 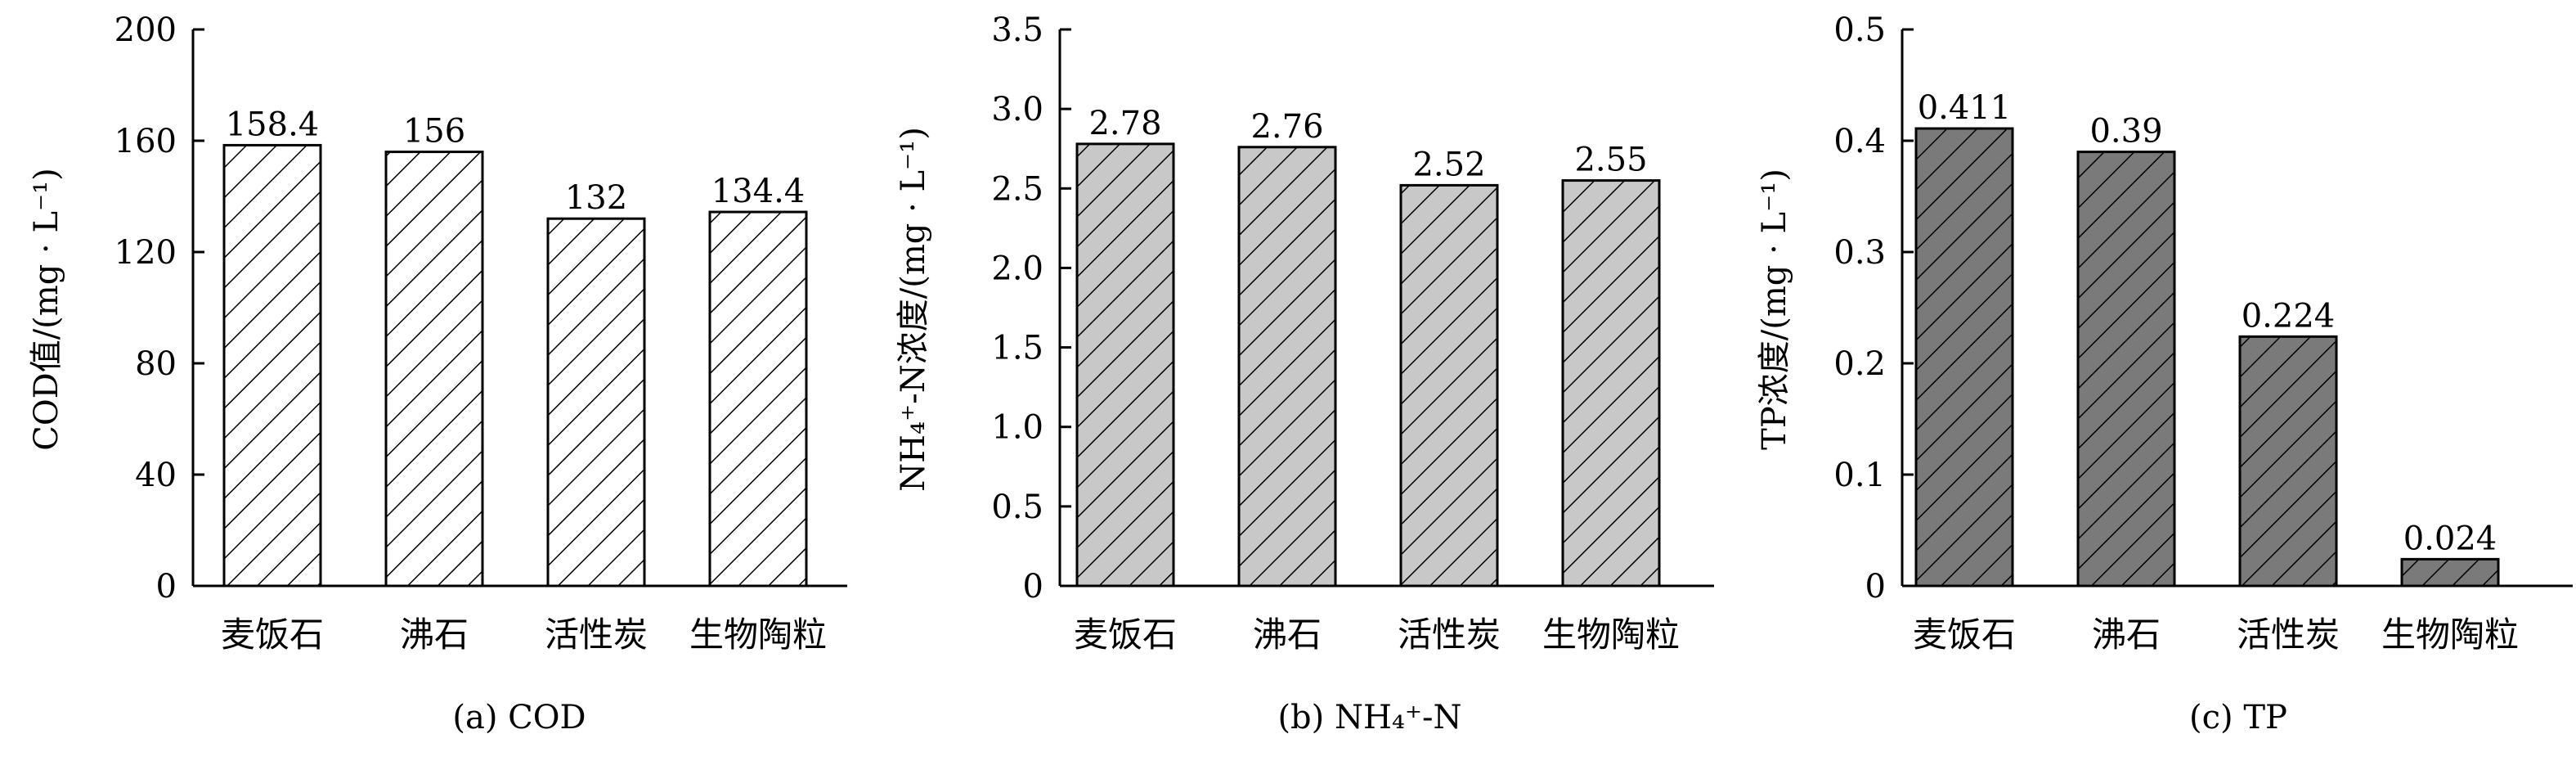 I want to click on panel-c-y-tick-label: 0.3, so click(x=1859, y=253).